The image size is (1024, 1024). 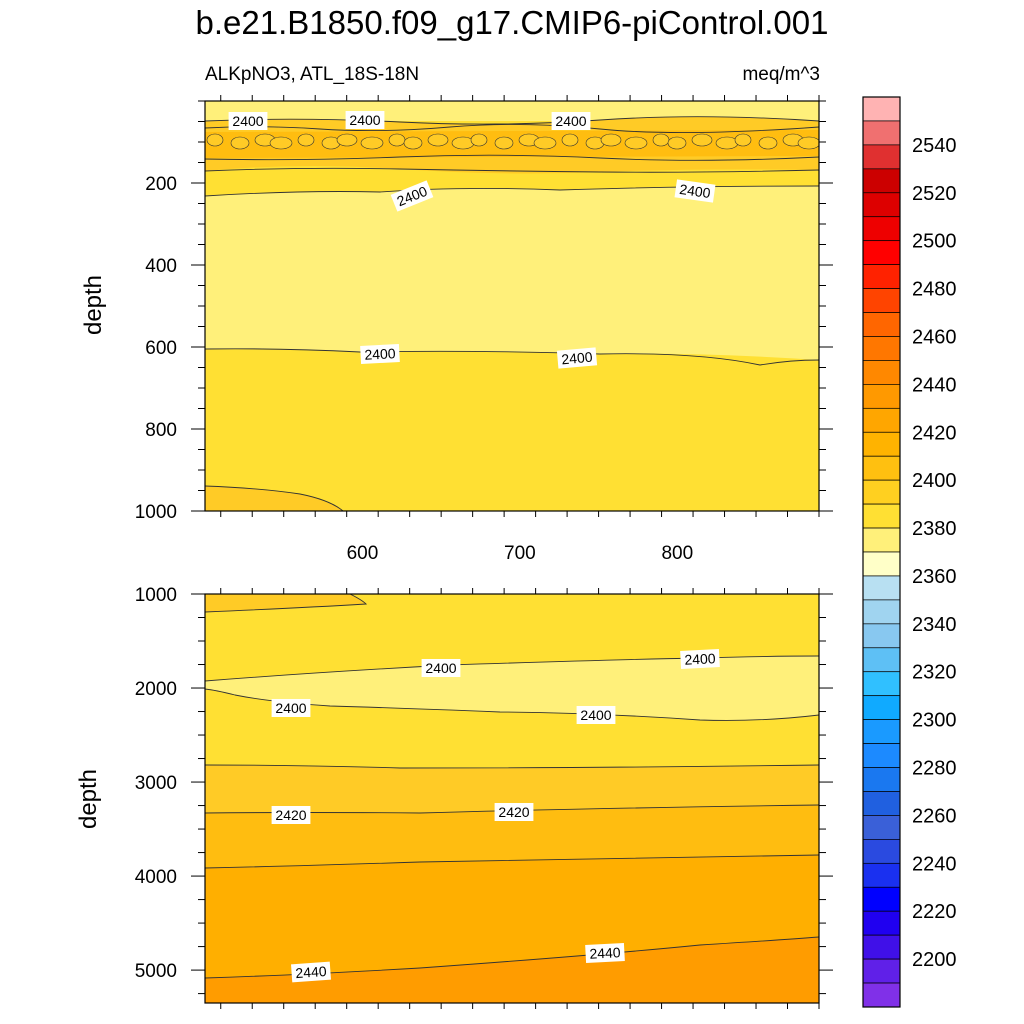 I want to click on colorbar-label: 2520, so click(x=934, y=194).